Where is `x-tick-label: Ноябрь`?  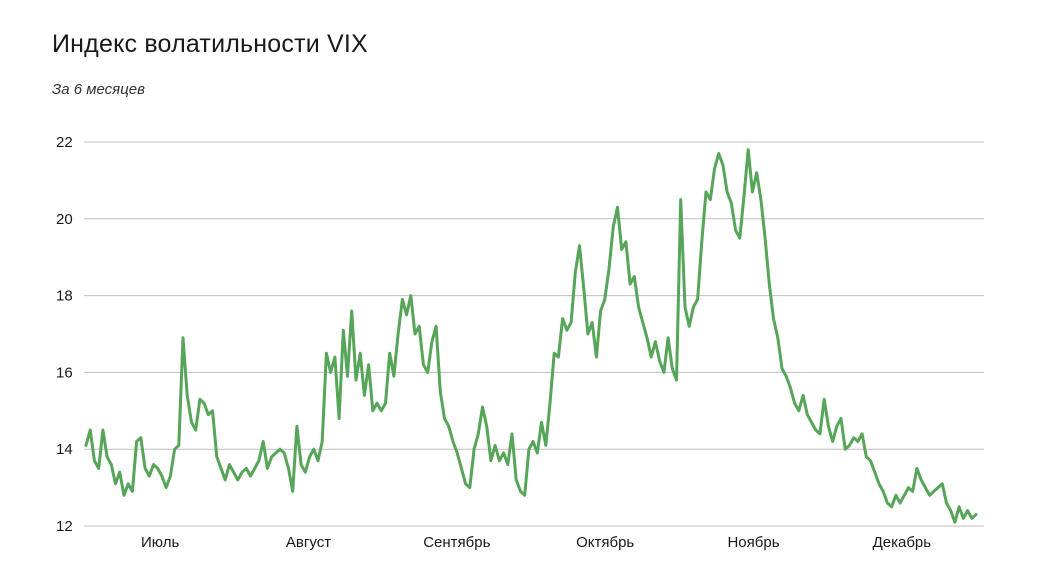 x-tick-label: Ноябрь is located at coordinates (753, 542).